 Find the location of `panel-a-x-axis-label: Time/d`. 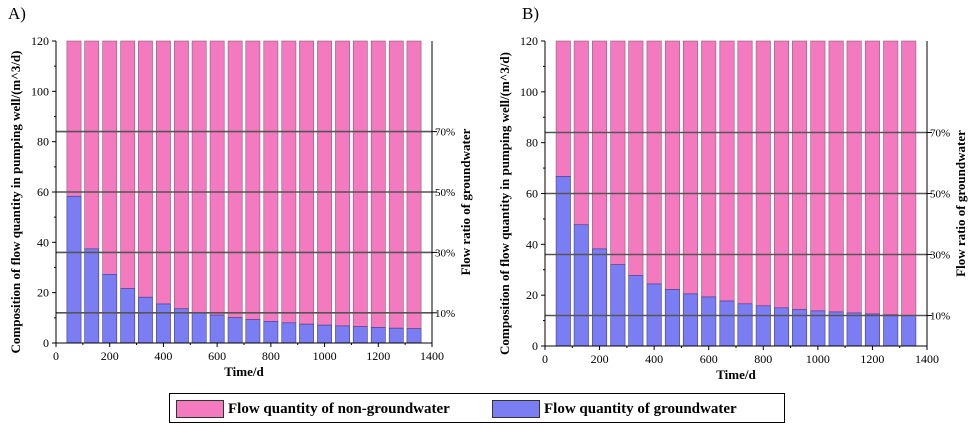

panel-a-x-axis-label: Time/d is located at coordinates (244, 371).